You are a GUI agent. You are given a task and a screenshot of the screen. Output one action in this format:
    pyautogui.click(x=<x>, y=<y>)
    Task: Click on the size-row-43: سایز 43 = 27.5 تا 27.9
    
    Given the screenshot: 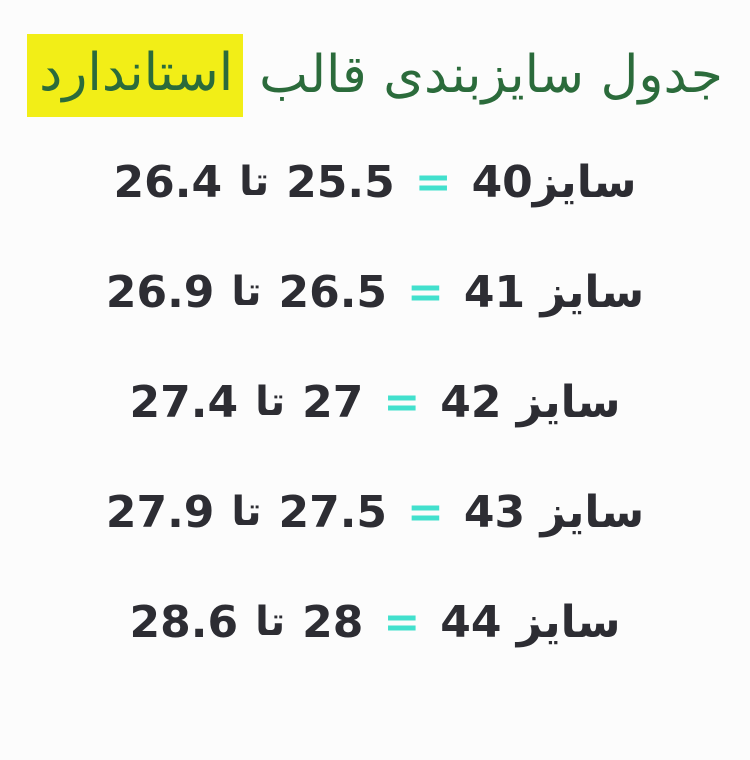 What is the action you would take?
    pyautogui.click(x=375, y=512)
    